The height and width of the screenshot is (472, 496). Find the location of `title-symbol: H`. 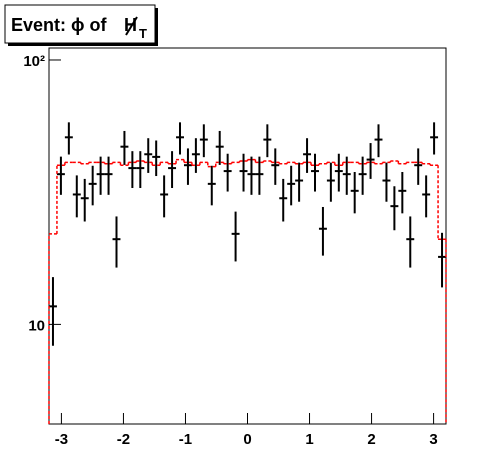

title-symbol: H is located at coordinates (130, 25).